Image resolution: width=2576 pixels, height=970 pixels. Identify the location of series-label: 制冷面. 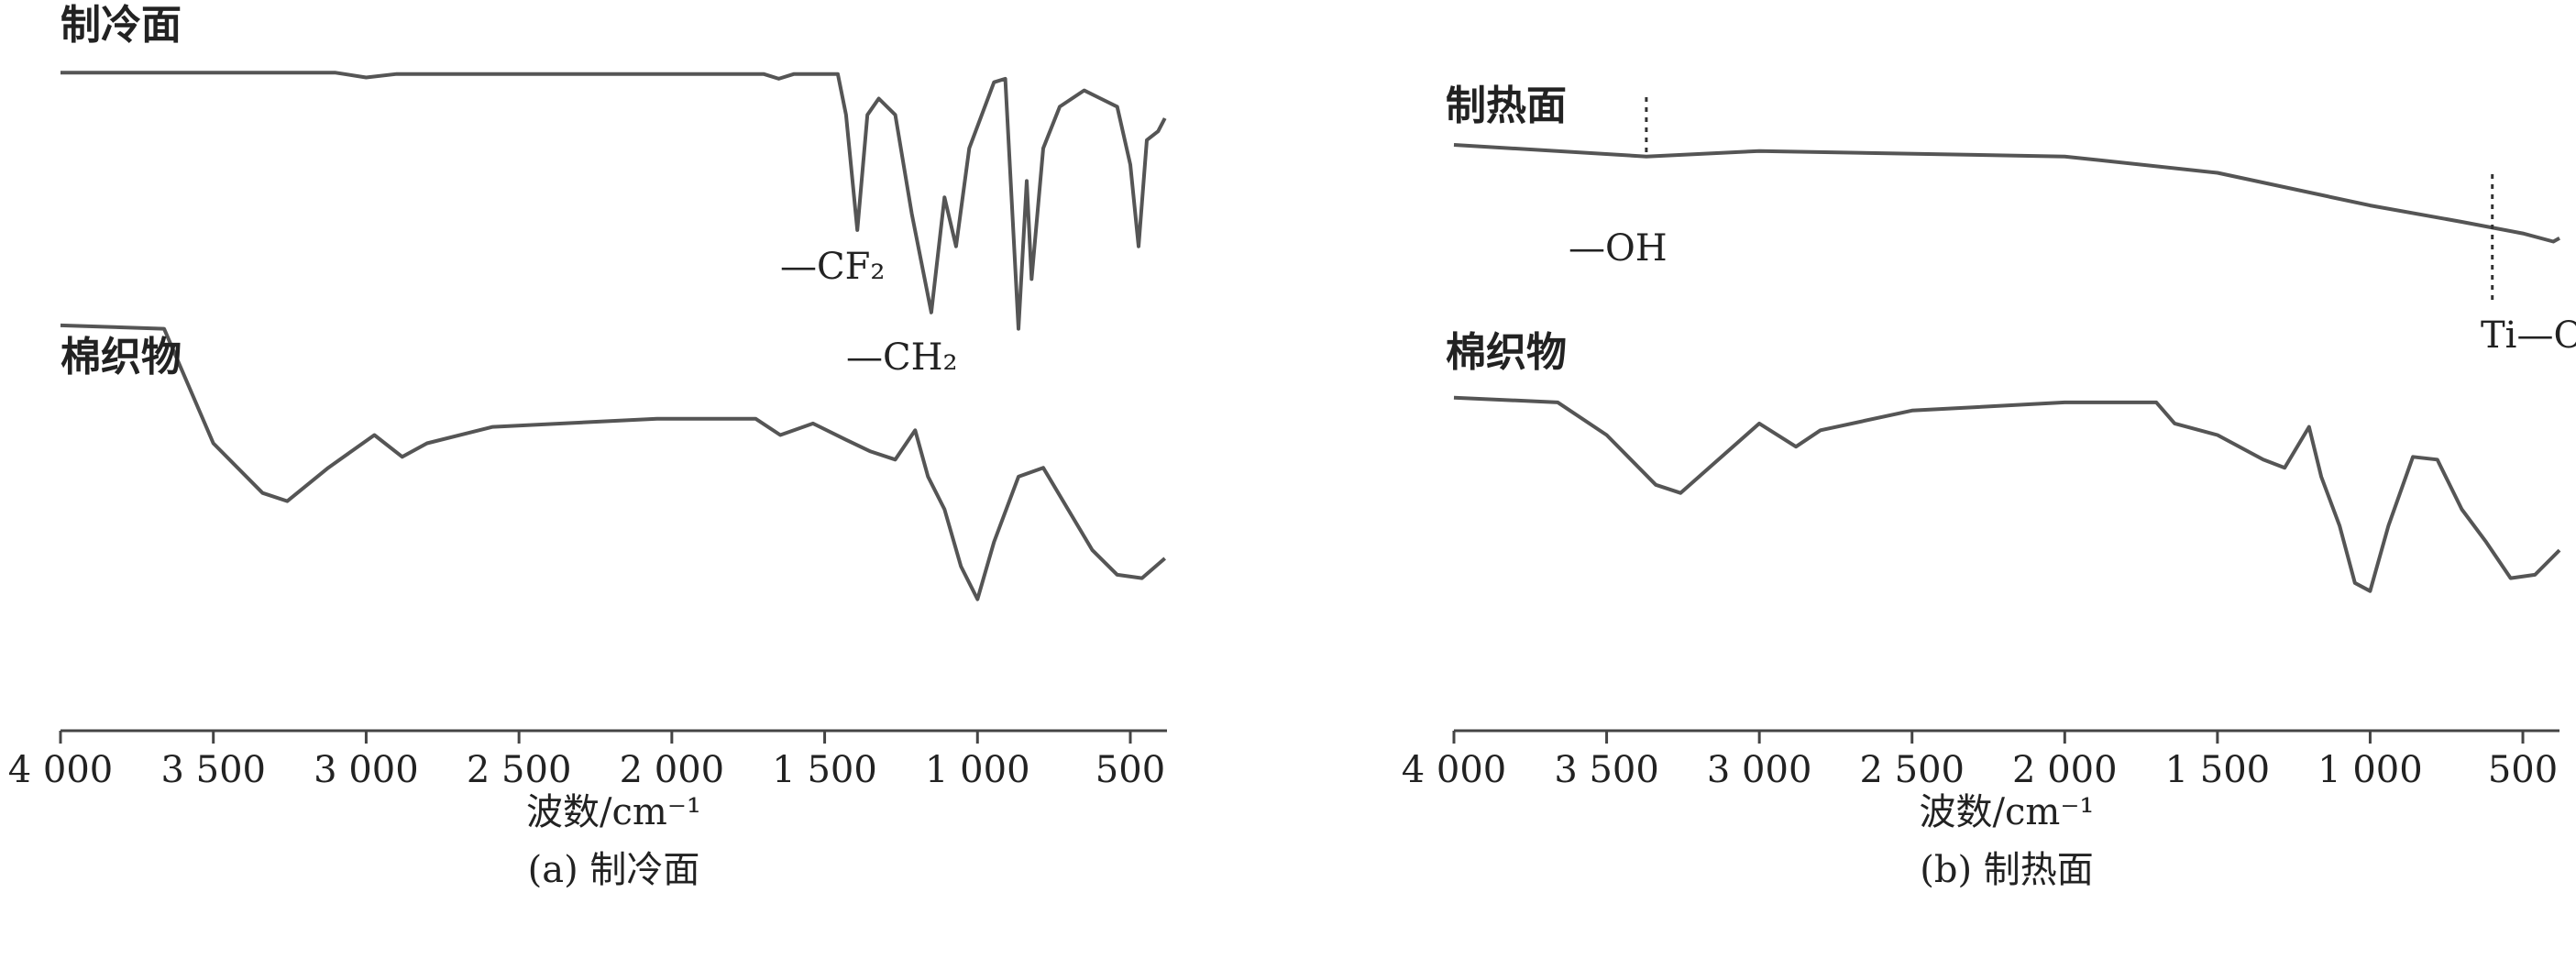
(121, 25).